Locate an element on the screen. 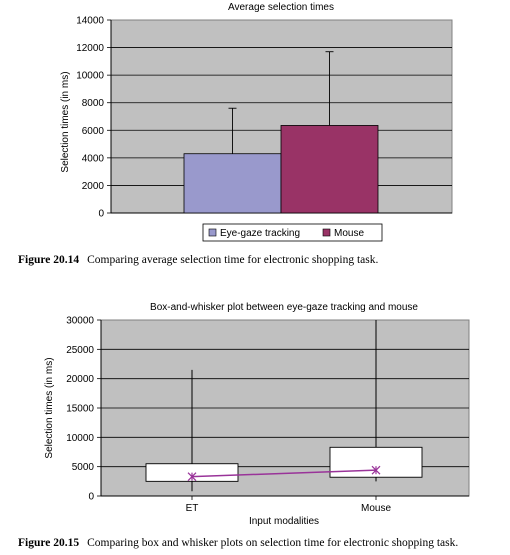 This screenshot has height=555, width=510. y-tick-label-2: 5000 is located at coordinates (83, 467).